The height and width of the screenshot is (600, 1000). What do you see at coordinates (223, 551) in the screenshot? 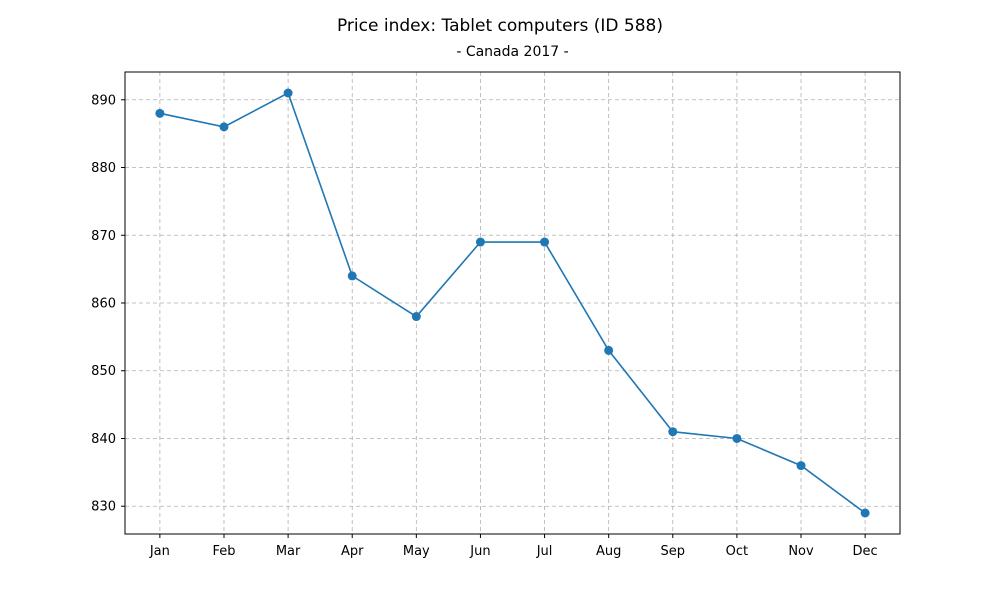
I see `x-tick-label: Feb` at bounding box center [223, 551].